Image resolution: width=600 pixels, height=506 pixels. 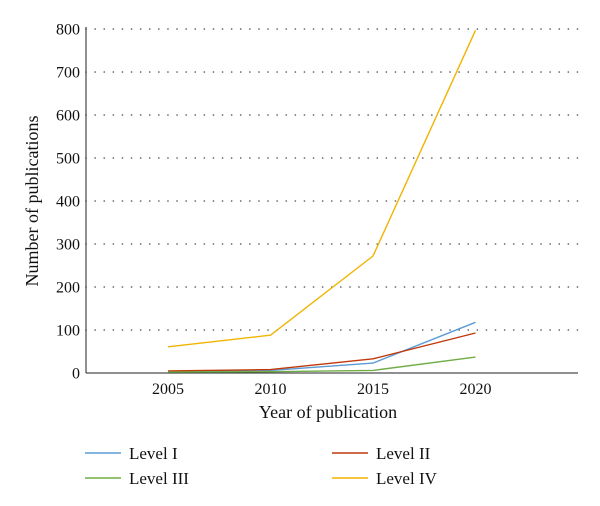 I want to click on y-tick-label: 400, so click(x=68, y=202).